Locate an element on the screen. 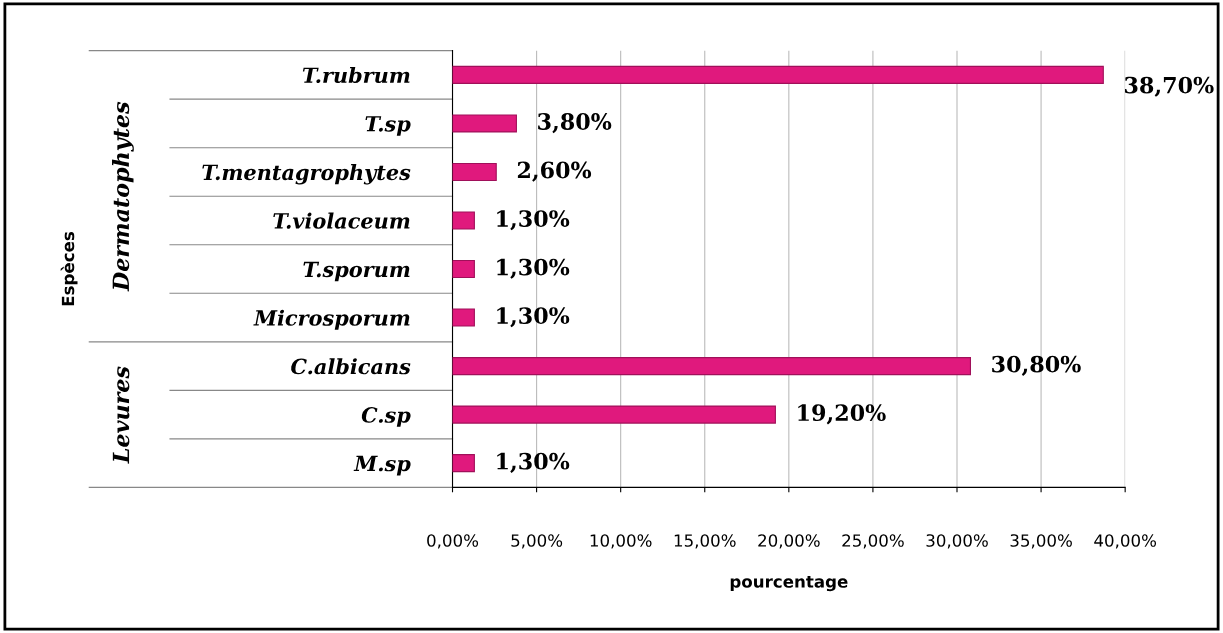  text: Levures is located at coordinates (121, 415).